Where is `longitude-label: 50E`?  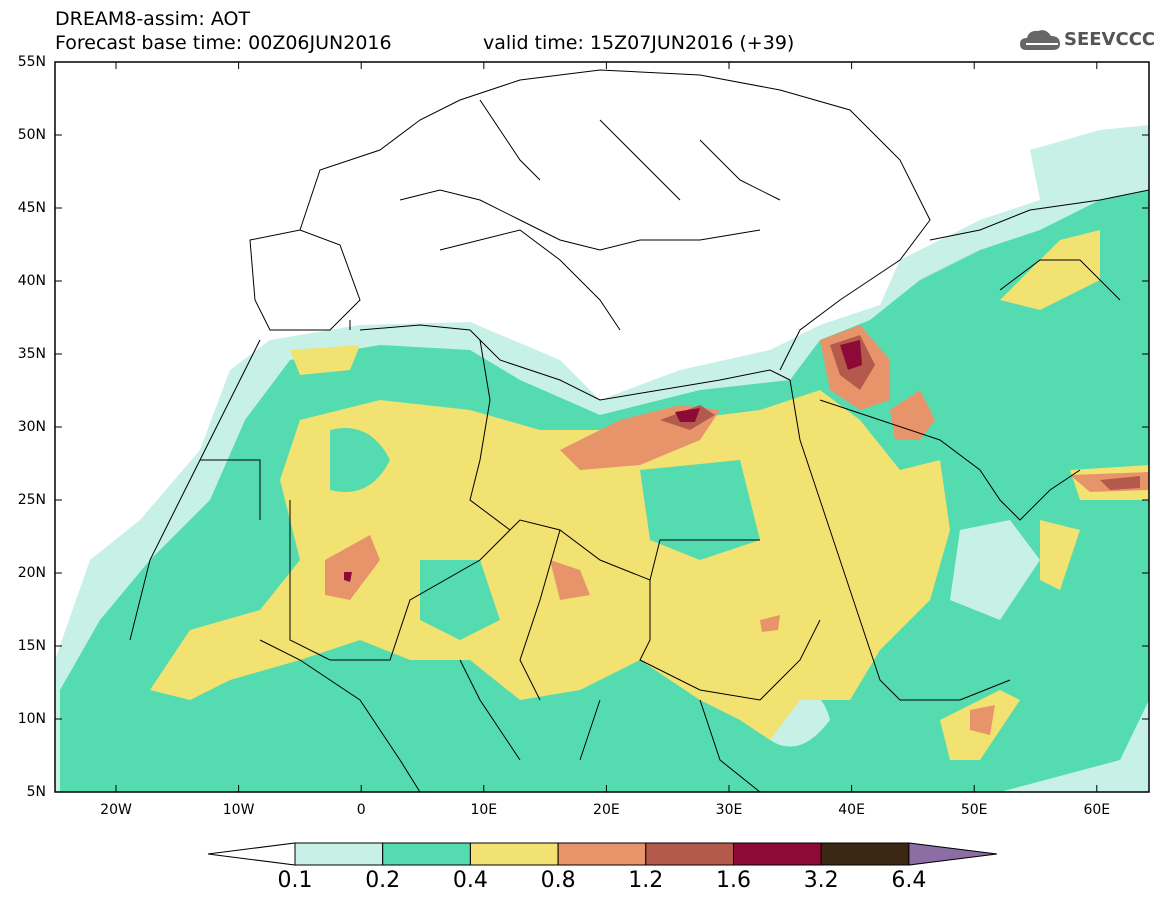
longitude-label: 50E is located at coordinates (974, 810).